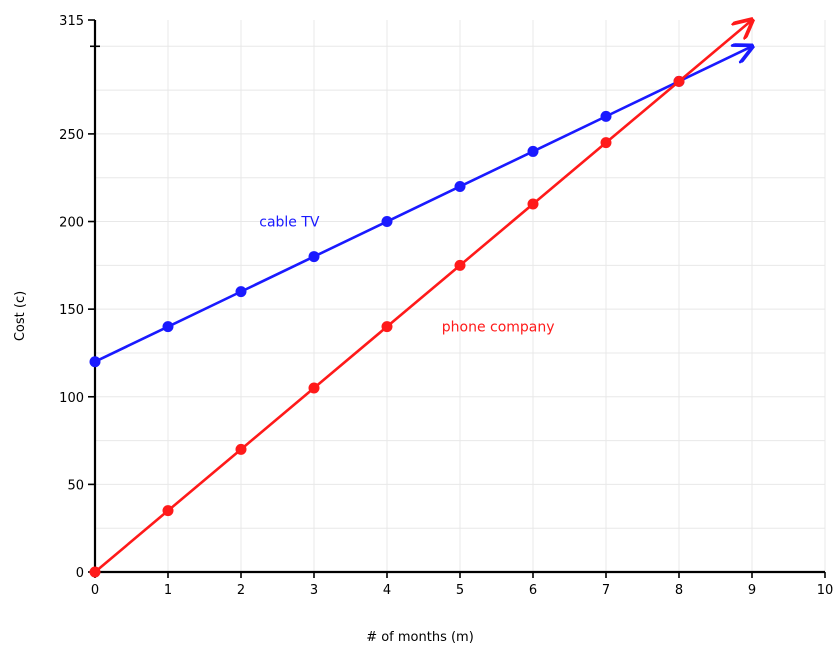 Image resolution: width=835 pixels, height=645 pixels. What do you see at coordinates (80, 573) in the screenshot?
I see `y-tick-label-0: 0` at bounding box center [80, 573].